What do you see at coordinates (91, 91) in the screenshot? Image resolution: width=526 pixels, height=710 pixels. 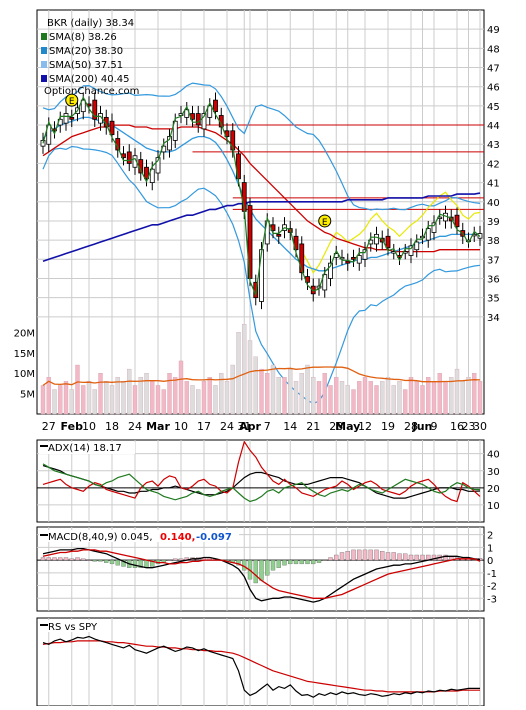 I see `watermark: OptionChance.com` at bounding box center [91, 91].